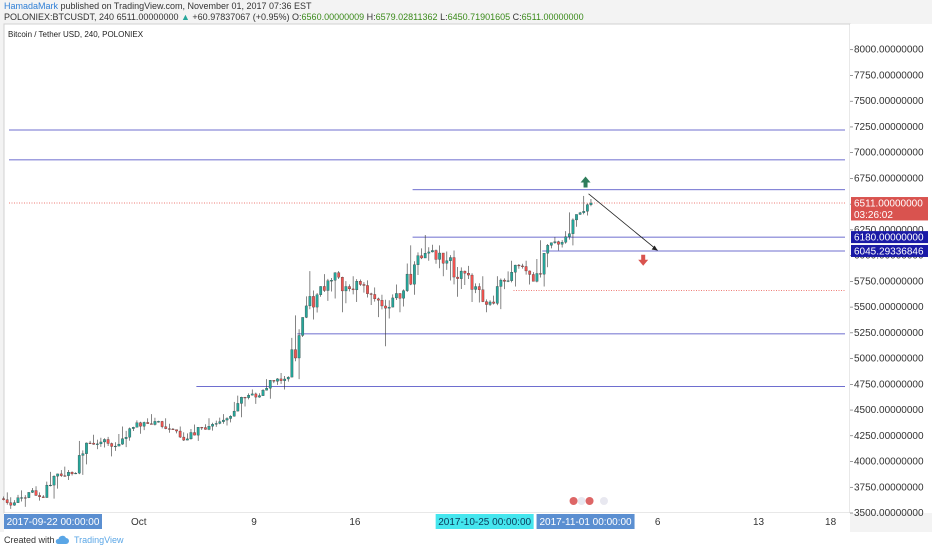 The width and height of the screenshot is (932, 550). I want to click on arrow-down-icon, so click(643, 260).